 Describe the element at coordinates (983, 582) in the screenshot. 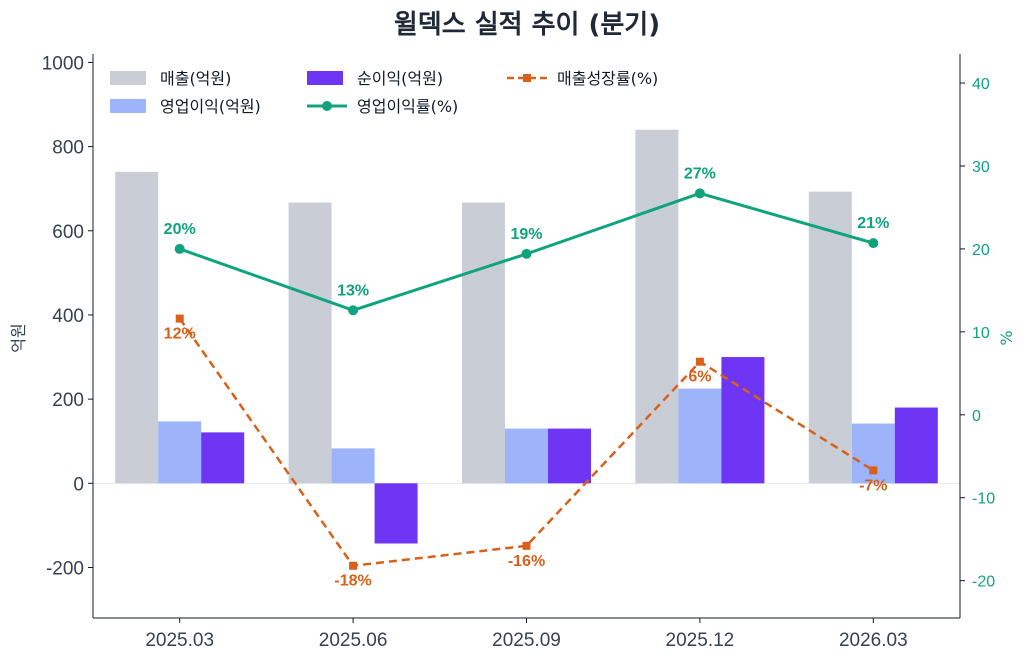

I see `y2-tick-label-0: -20` at that location.